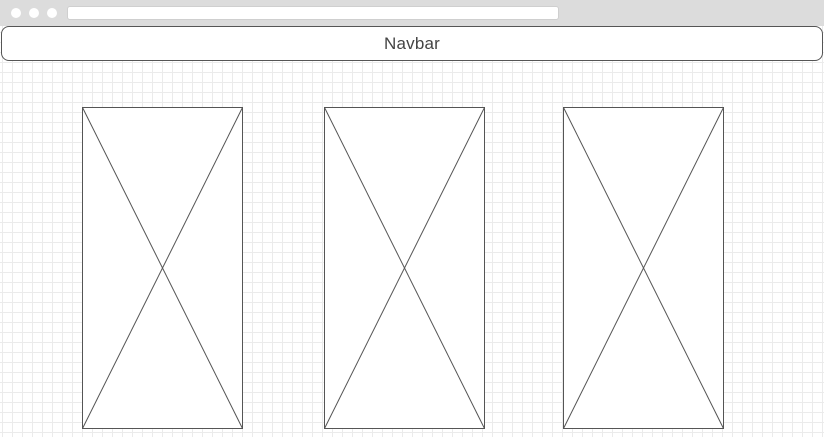 This screenshot has height=437, width=824. Describe the element at coordinates (313, 13) in the screenshot. I see `address-bar` at that location.